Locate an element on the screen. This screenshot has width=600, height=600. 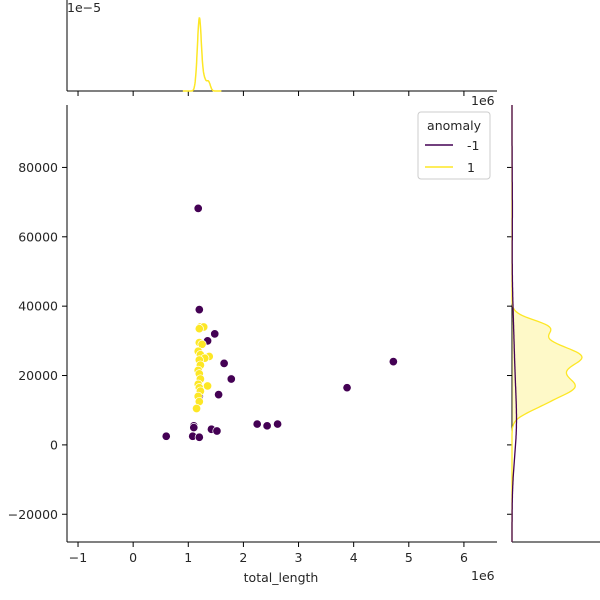
y-tick-label: 20000 is located at coordinates (38, 375).